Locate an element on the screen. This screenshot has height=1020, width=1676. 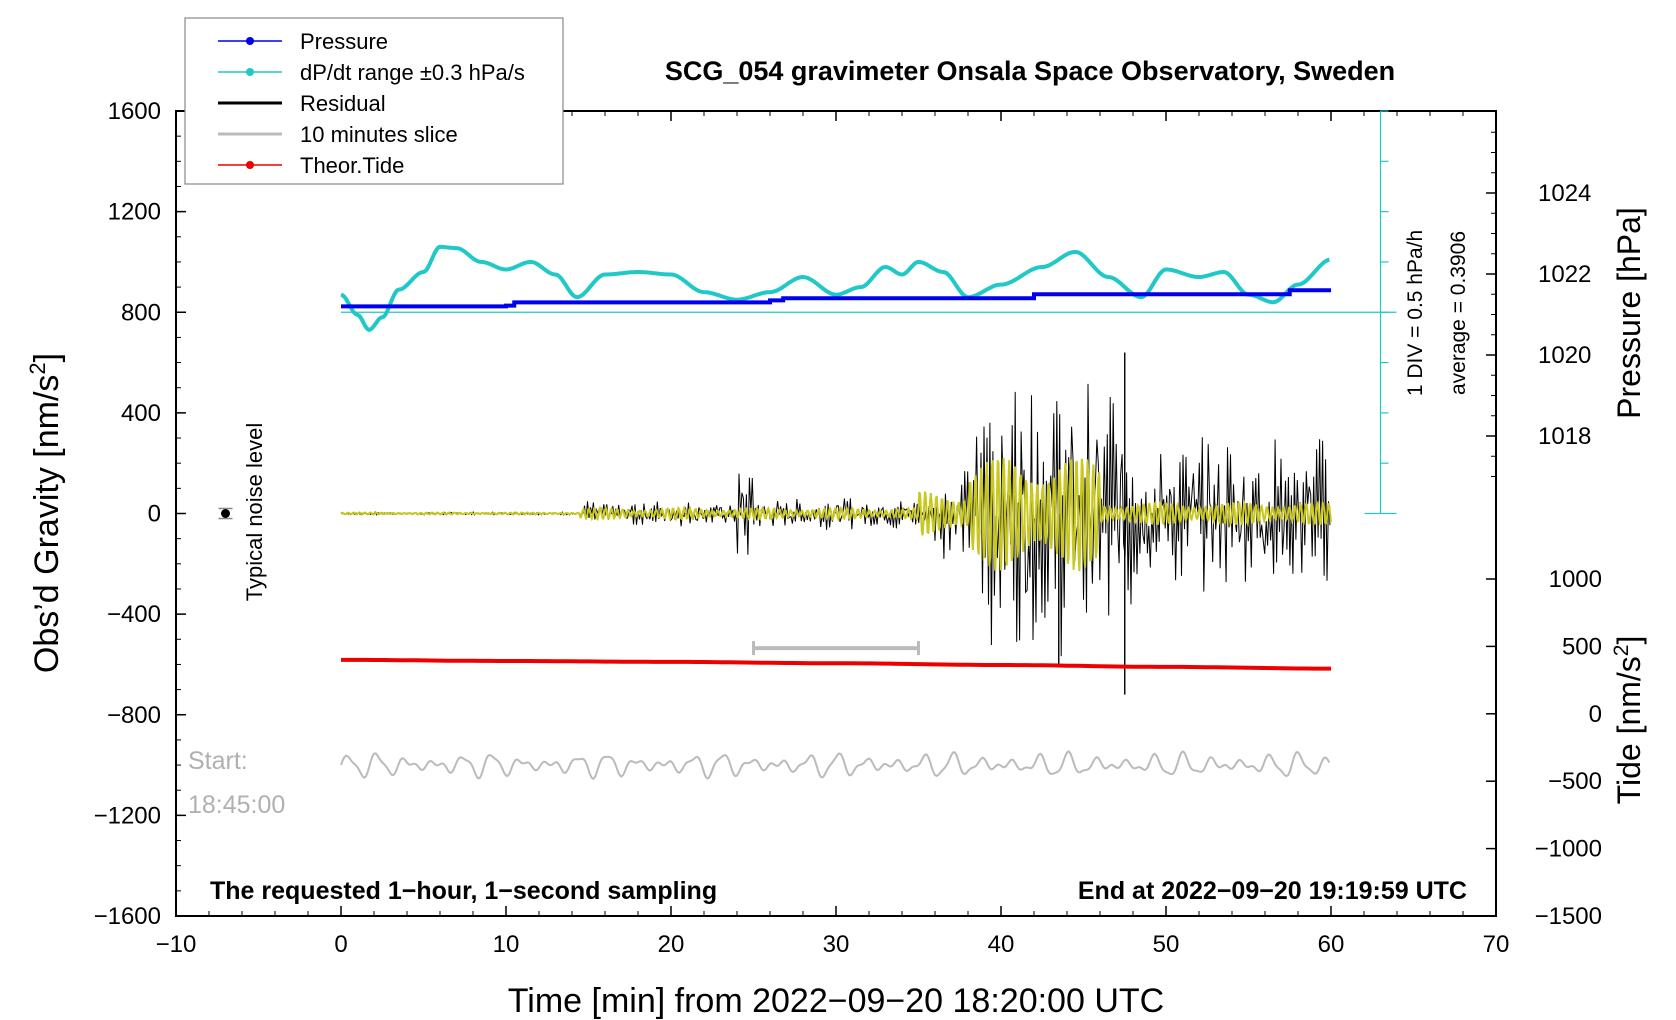
y-axis-label-tide-main: Tide [nm/s is located at coordinates (1629, 730).